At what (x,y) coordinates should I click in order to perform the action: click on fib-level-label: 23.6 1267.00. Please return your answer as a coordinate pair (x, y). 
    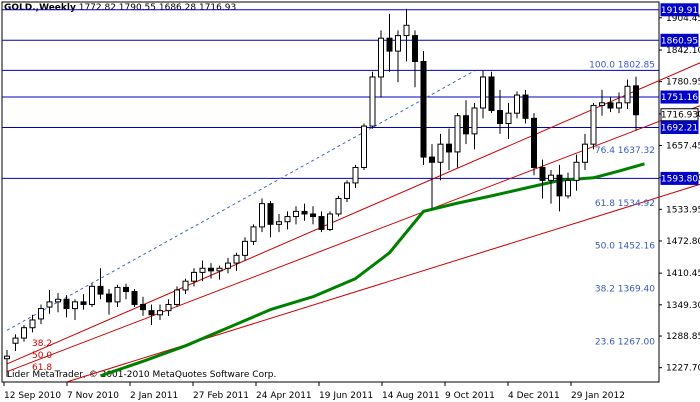
    Looking at the image, I should click on (625, 342).